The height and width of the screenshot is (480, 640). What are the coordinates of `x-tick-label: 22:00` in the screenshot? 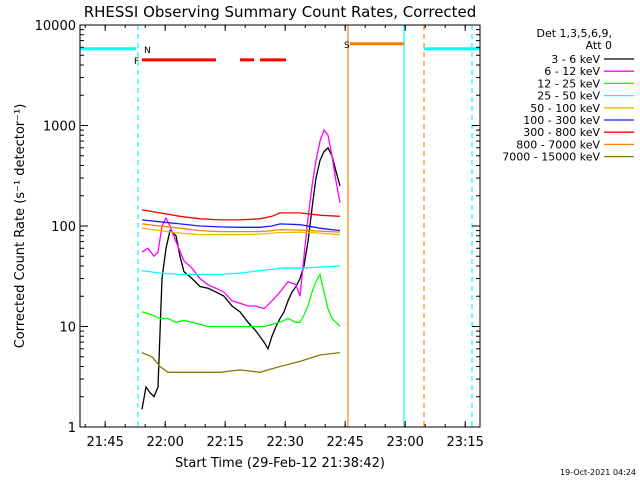 It's located at (164, 442).